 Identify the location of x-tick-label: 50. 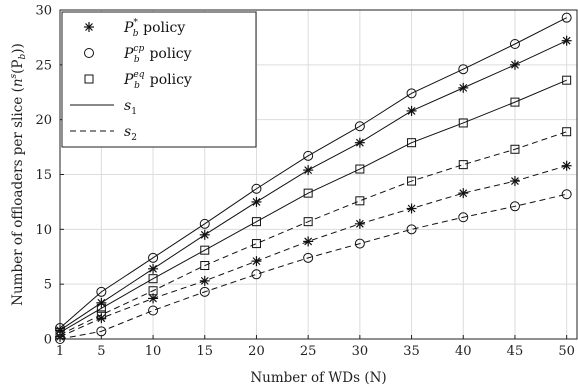
(566, 351).